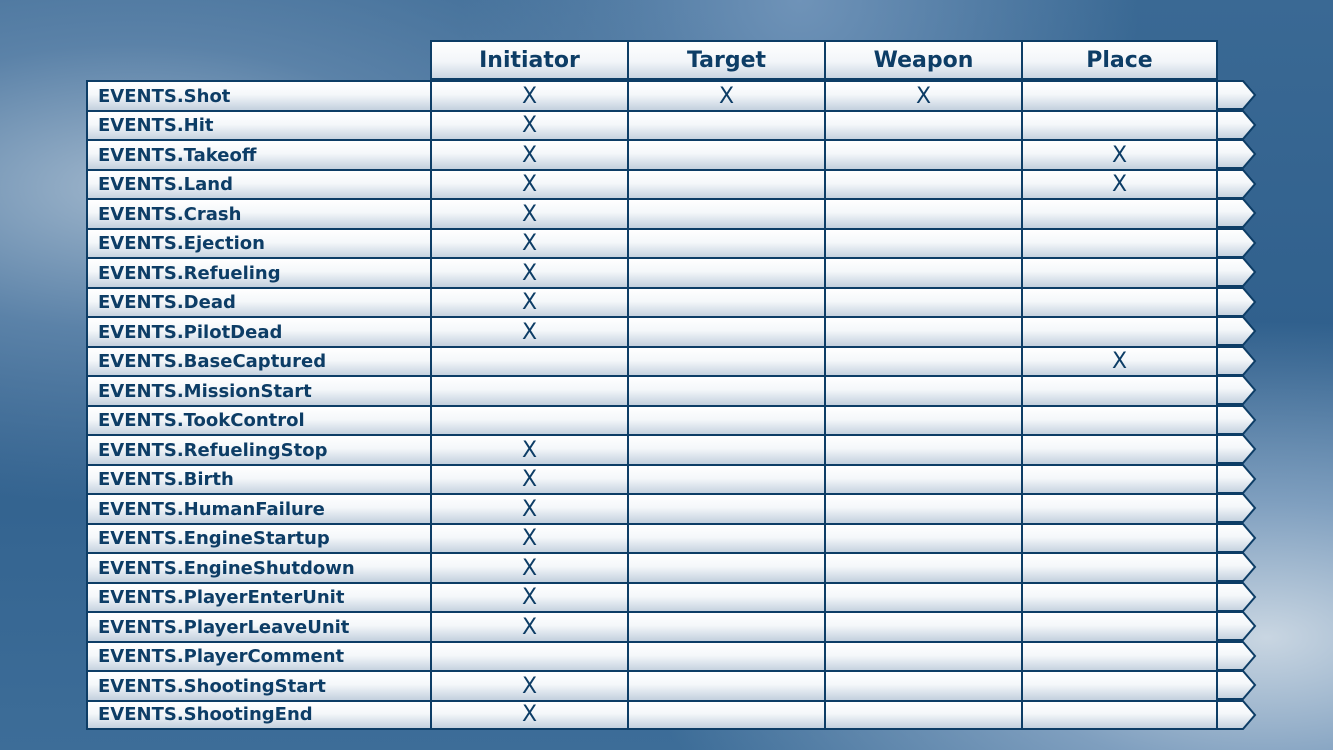 This screenshot has width=1333, height=750. Describe the element at coordinates (922, 95) in the screenshot. I see `weapon-cell: X` at that location.